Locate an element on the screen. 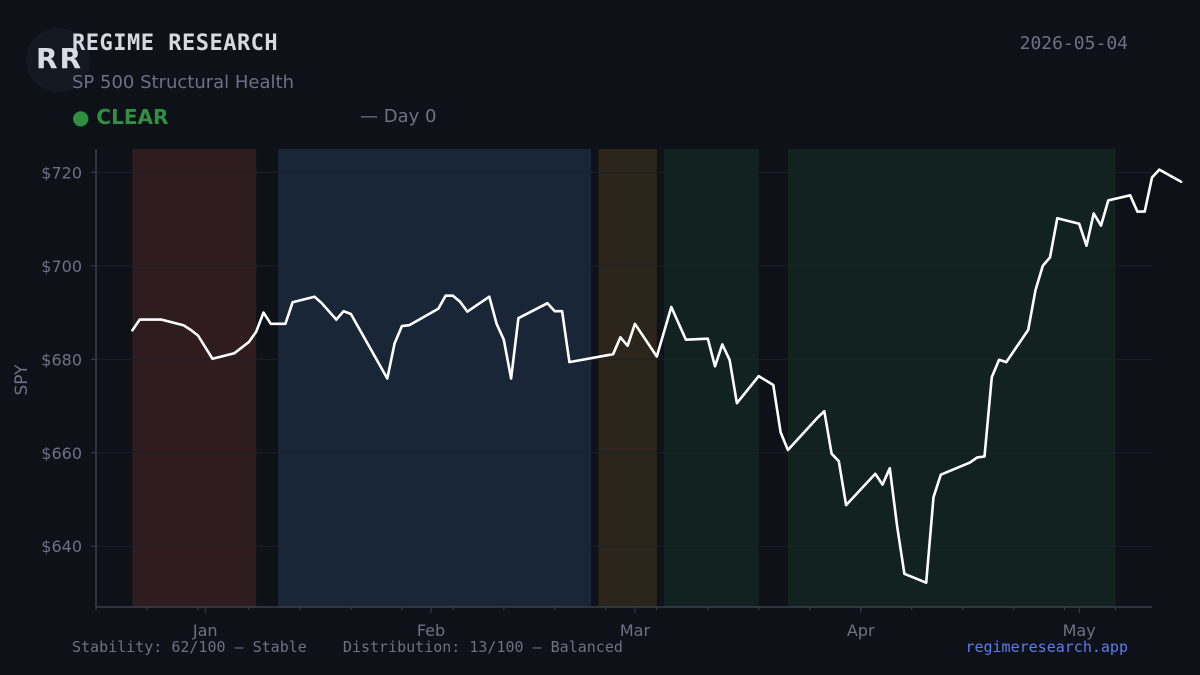 This screenshot has height=675, width=1200. status-label: CLEAR is located at coordinates (132, 117).